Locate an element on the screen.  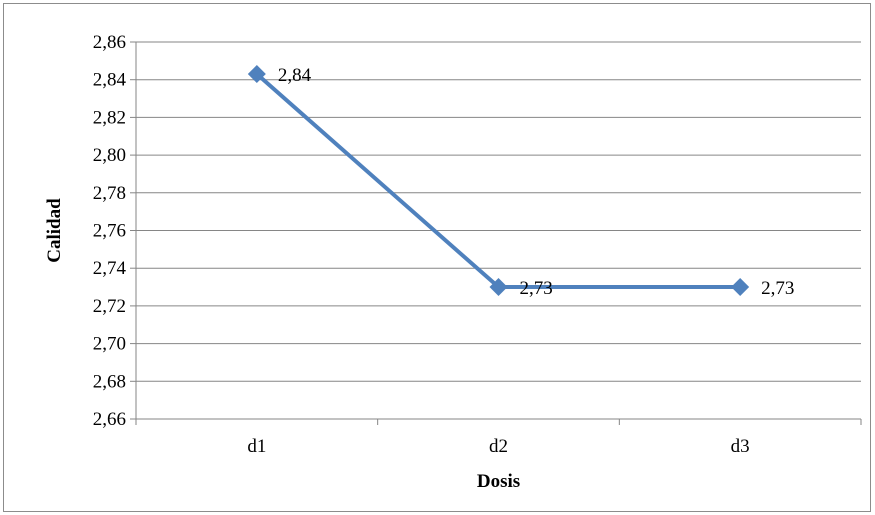
x-tick-labels: d1 d2 d3 is located at coordinates (498, 446).